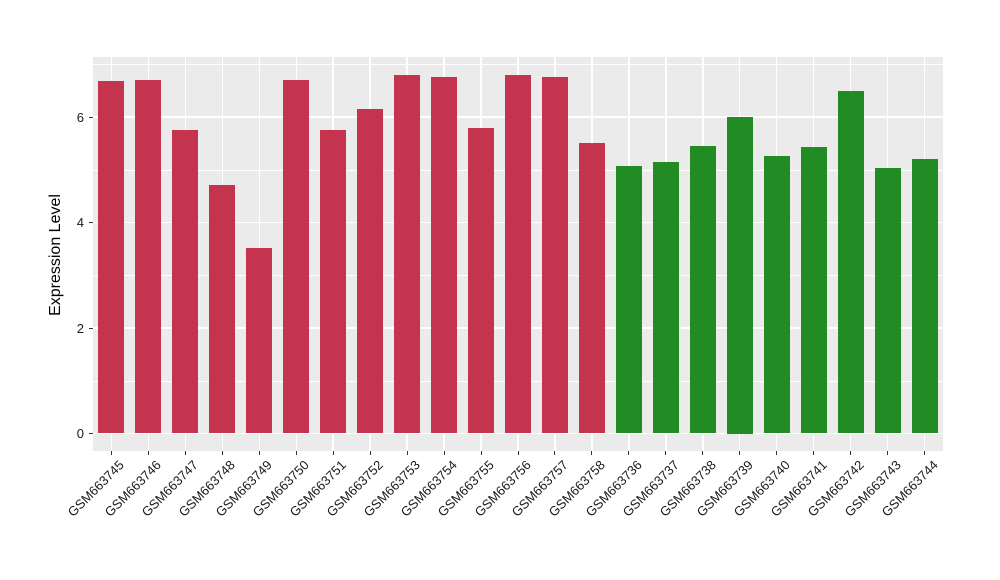  I want to click on bar-GSM663757, so click(554, 255).